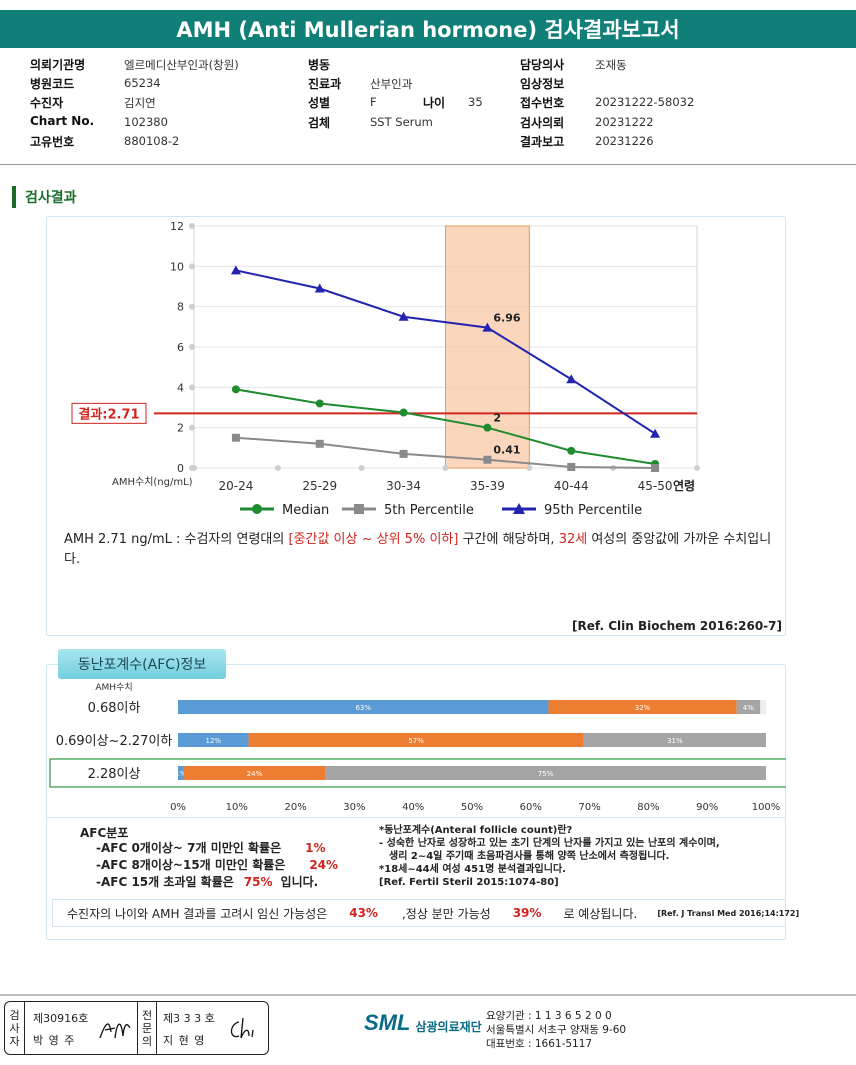  I want to click on afc-axis-tick: 70%, so click(589, 807).